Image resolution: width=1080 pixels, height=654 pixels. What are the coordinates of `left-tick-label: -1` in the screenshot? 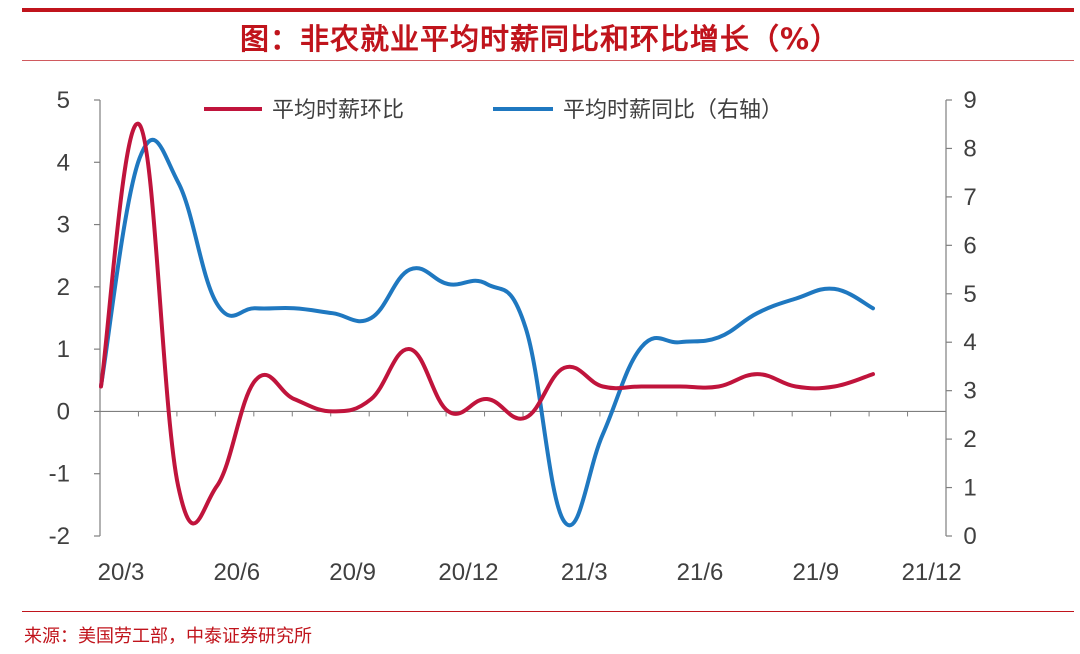 It's located at (59, 474).